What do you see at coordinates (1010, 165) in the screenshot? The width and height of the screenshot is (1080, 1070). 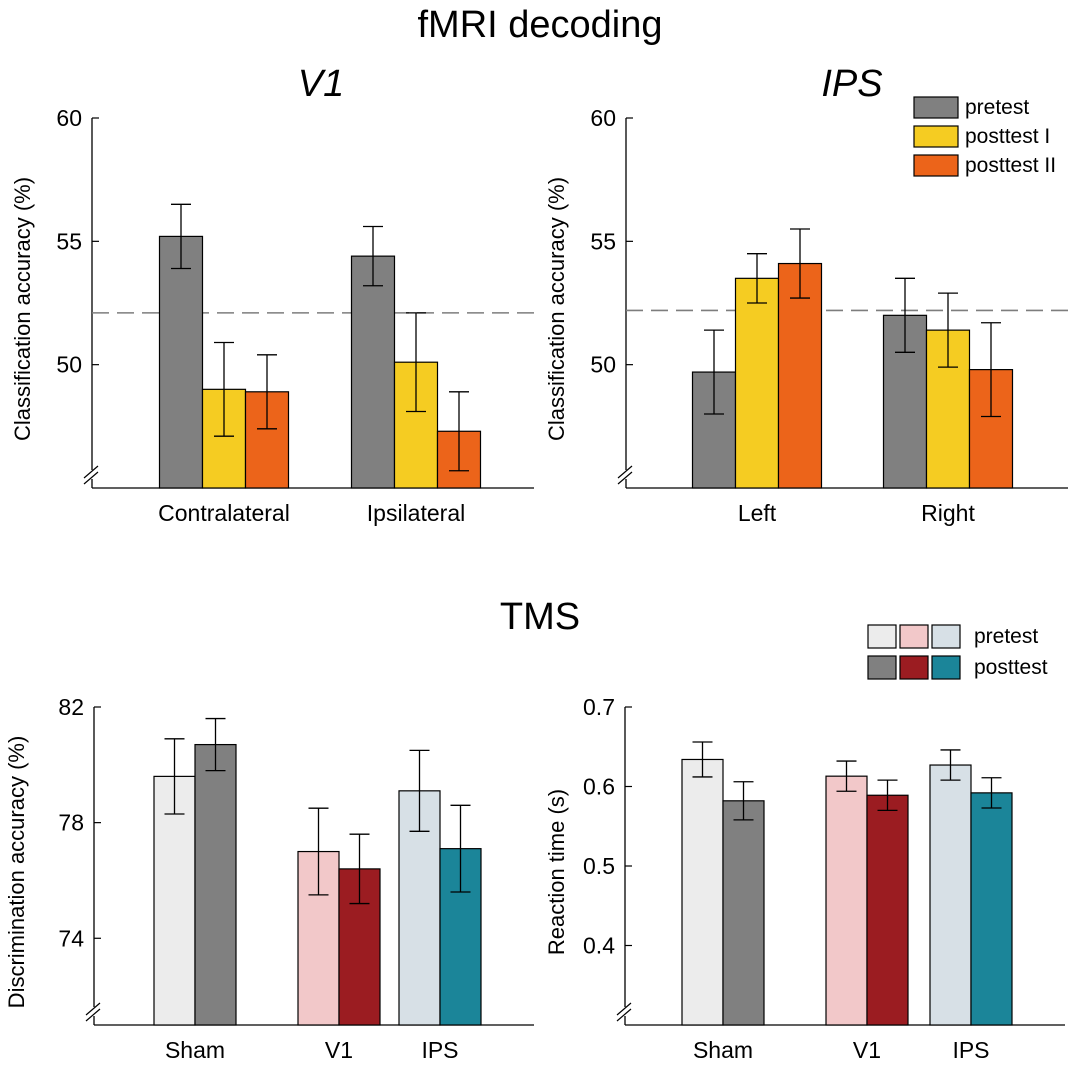 I see `legend-label-posttest-ii: posttest II` at bounding box center [1010, 165].